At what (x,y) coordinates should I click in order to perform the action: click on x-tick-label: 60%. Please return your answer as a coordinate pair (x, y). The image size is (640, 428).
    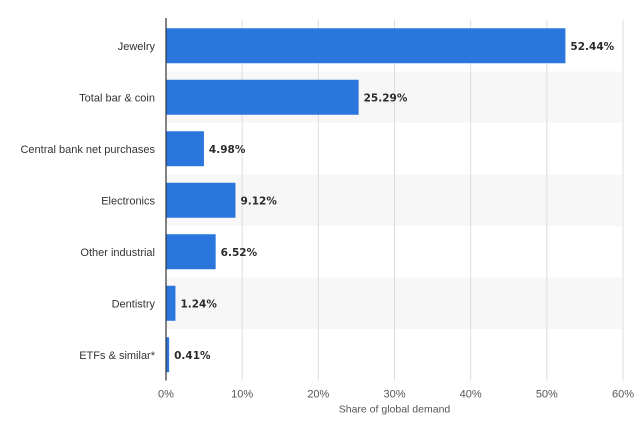
    Looking at the image, I should click on (623, 395).